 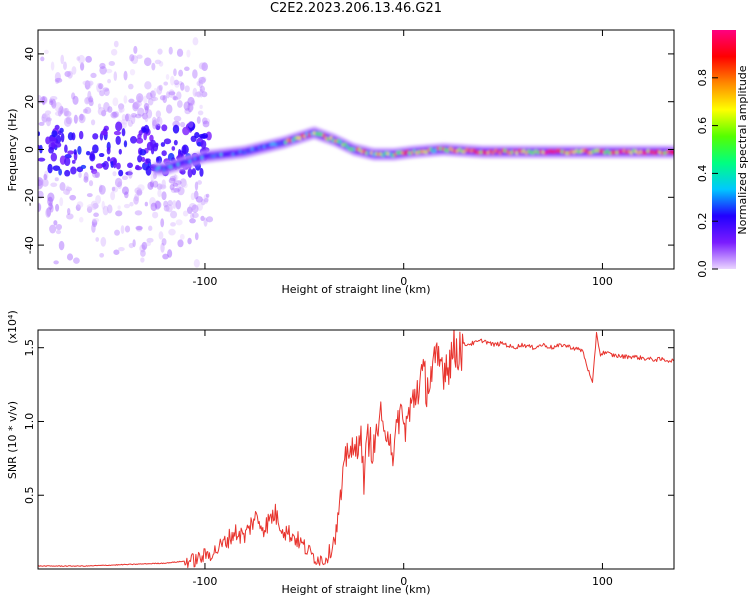 I want to click on y-tick-label: 1.0, so click(x=29, y=422).